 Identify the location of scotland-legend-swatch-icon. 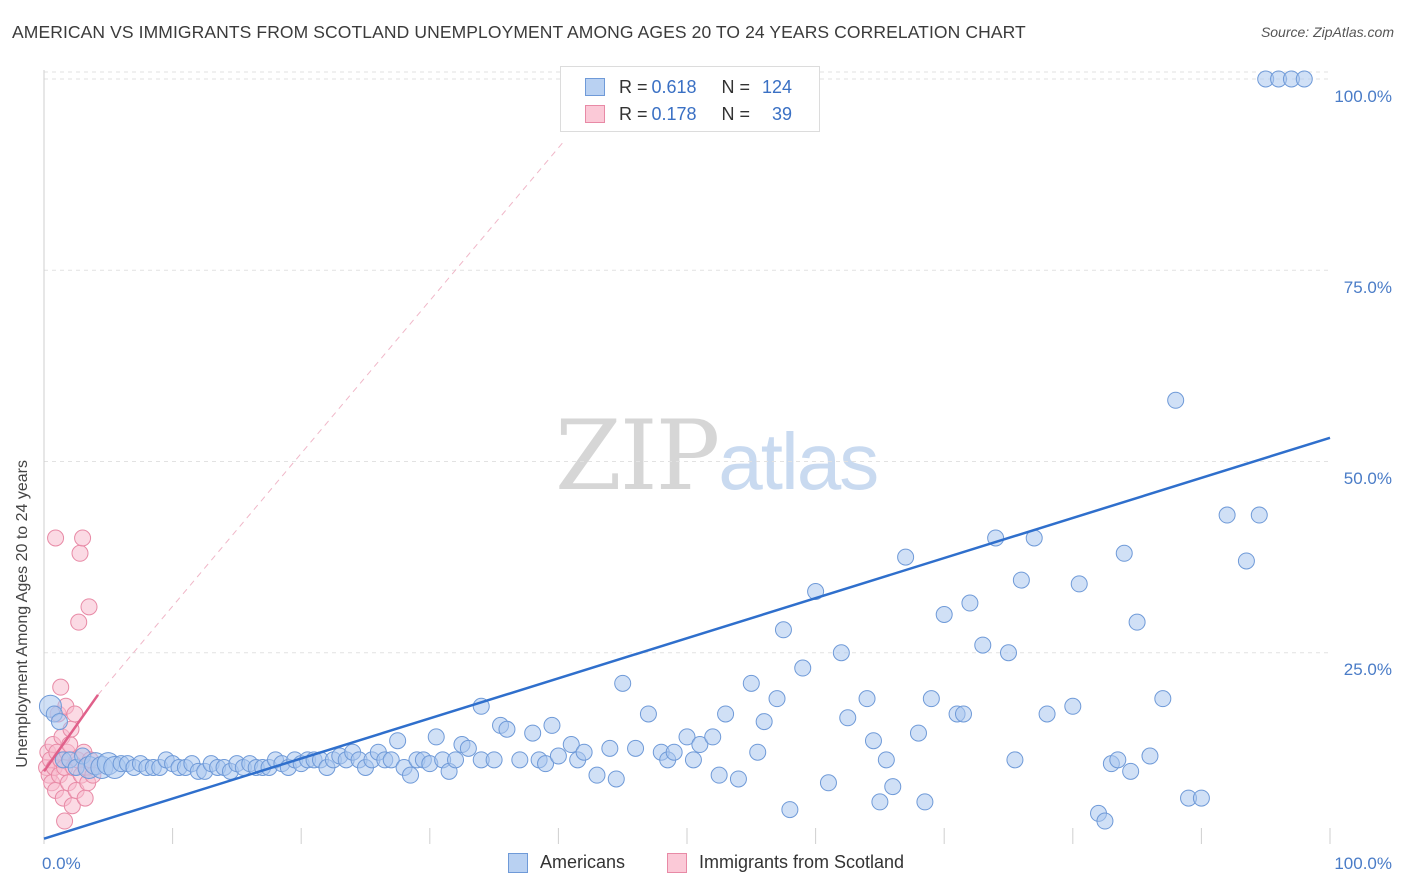
(677, 862).